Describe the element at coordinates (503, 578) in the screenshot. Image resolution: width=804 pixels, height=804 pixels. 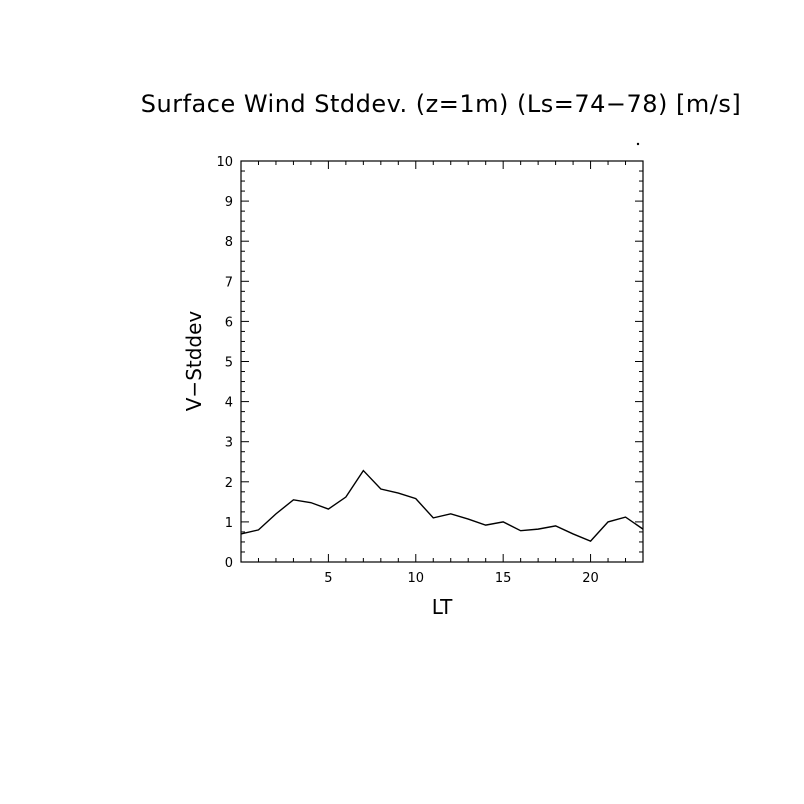
I see `x-tick-label: 15` at that location.